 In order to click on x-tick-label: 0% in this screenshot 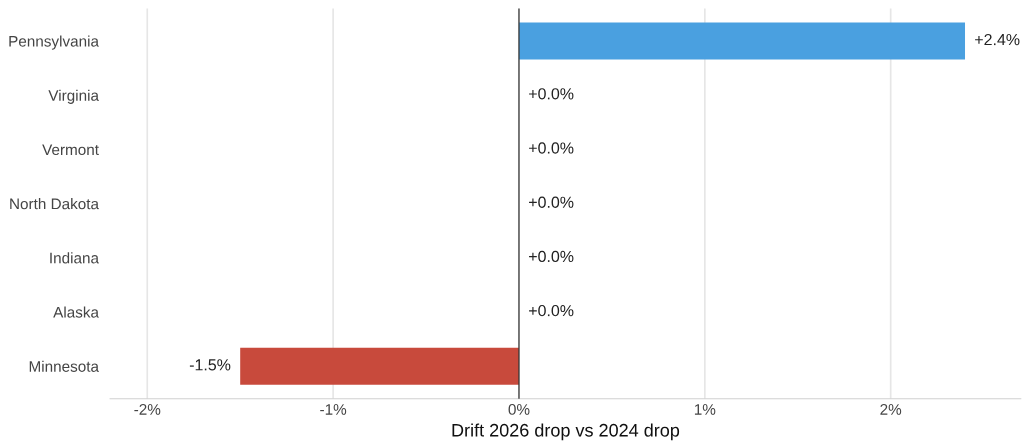, I will do `click(519, 409)`.